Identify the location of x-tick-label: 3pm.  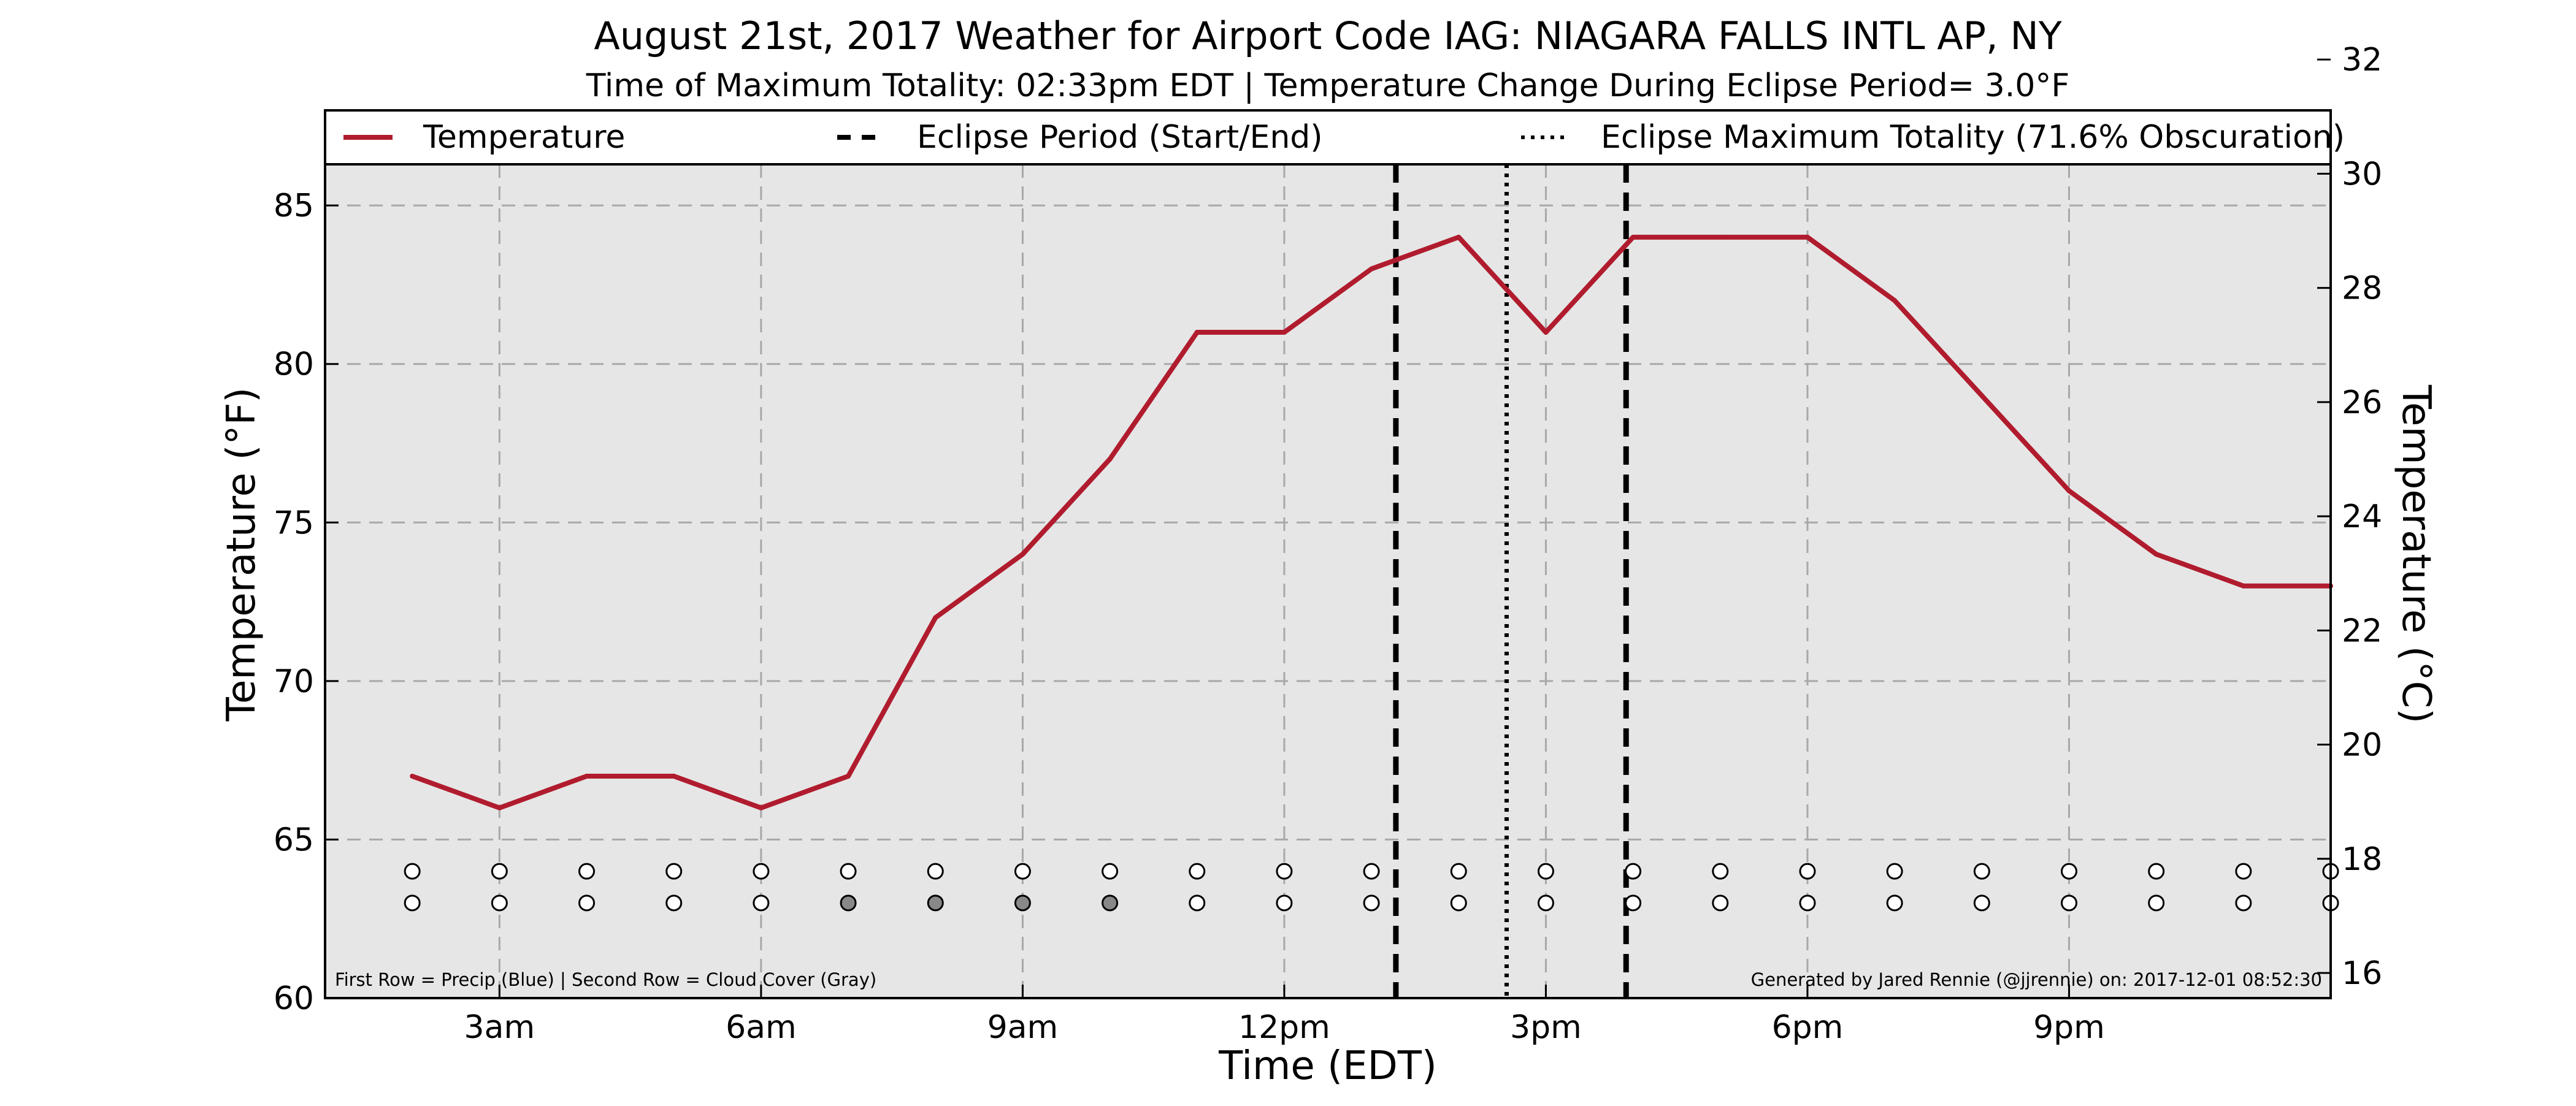
(1546, 1027).